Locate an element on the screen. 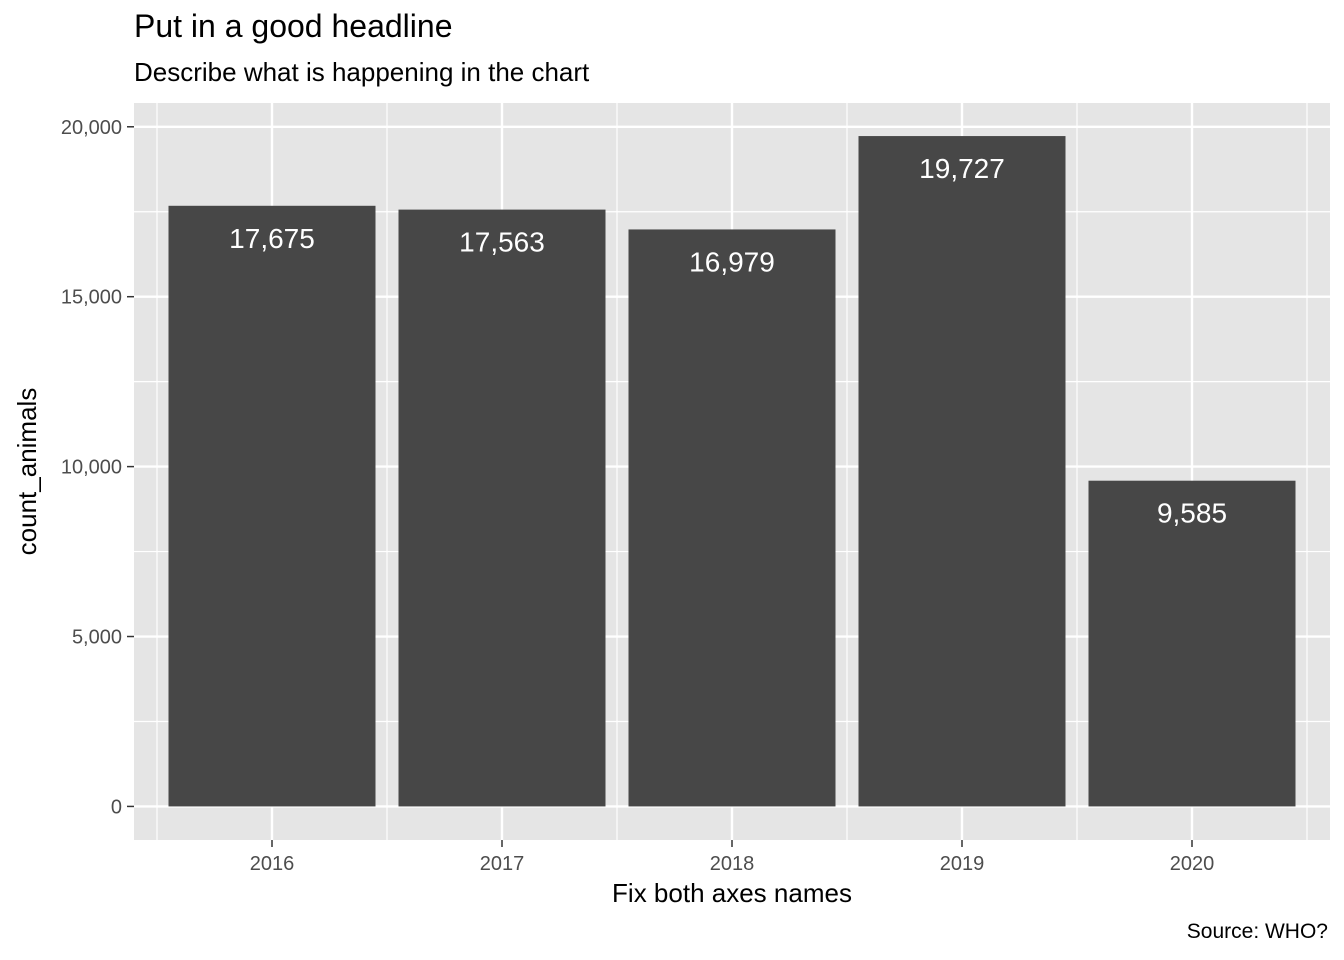 Image resolution: width=1344 pixels, height=960 pixels. bar-2016 is located at coordinates (272, 506).